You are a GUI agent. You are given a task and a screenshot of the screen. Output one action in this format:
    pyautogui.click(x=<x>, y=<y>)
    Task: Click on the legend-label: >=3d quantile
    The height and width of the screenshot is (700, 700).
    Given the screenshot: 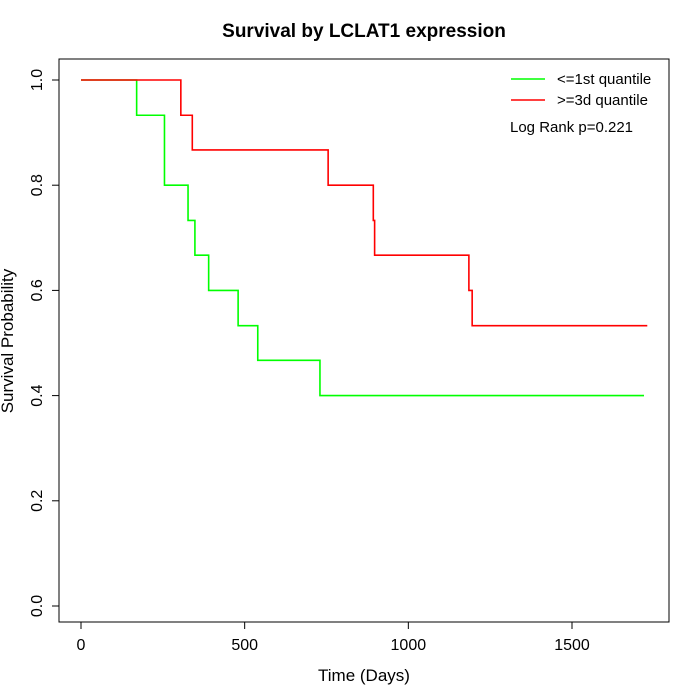 What is the action you would take?
    pyautogui.click(x=602, y=100)
    